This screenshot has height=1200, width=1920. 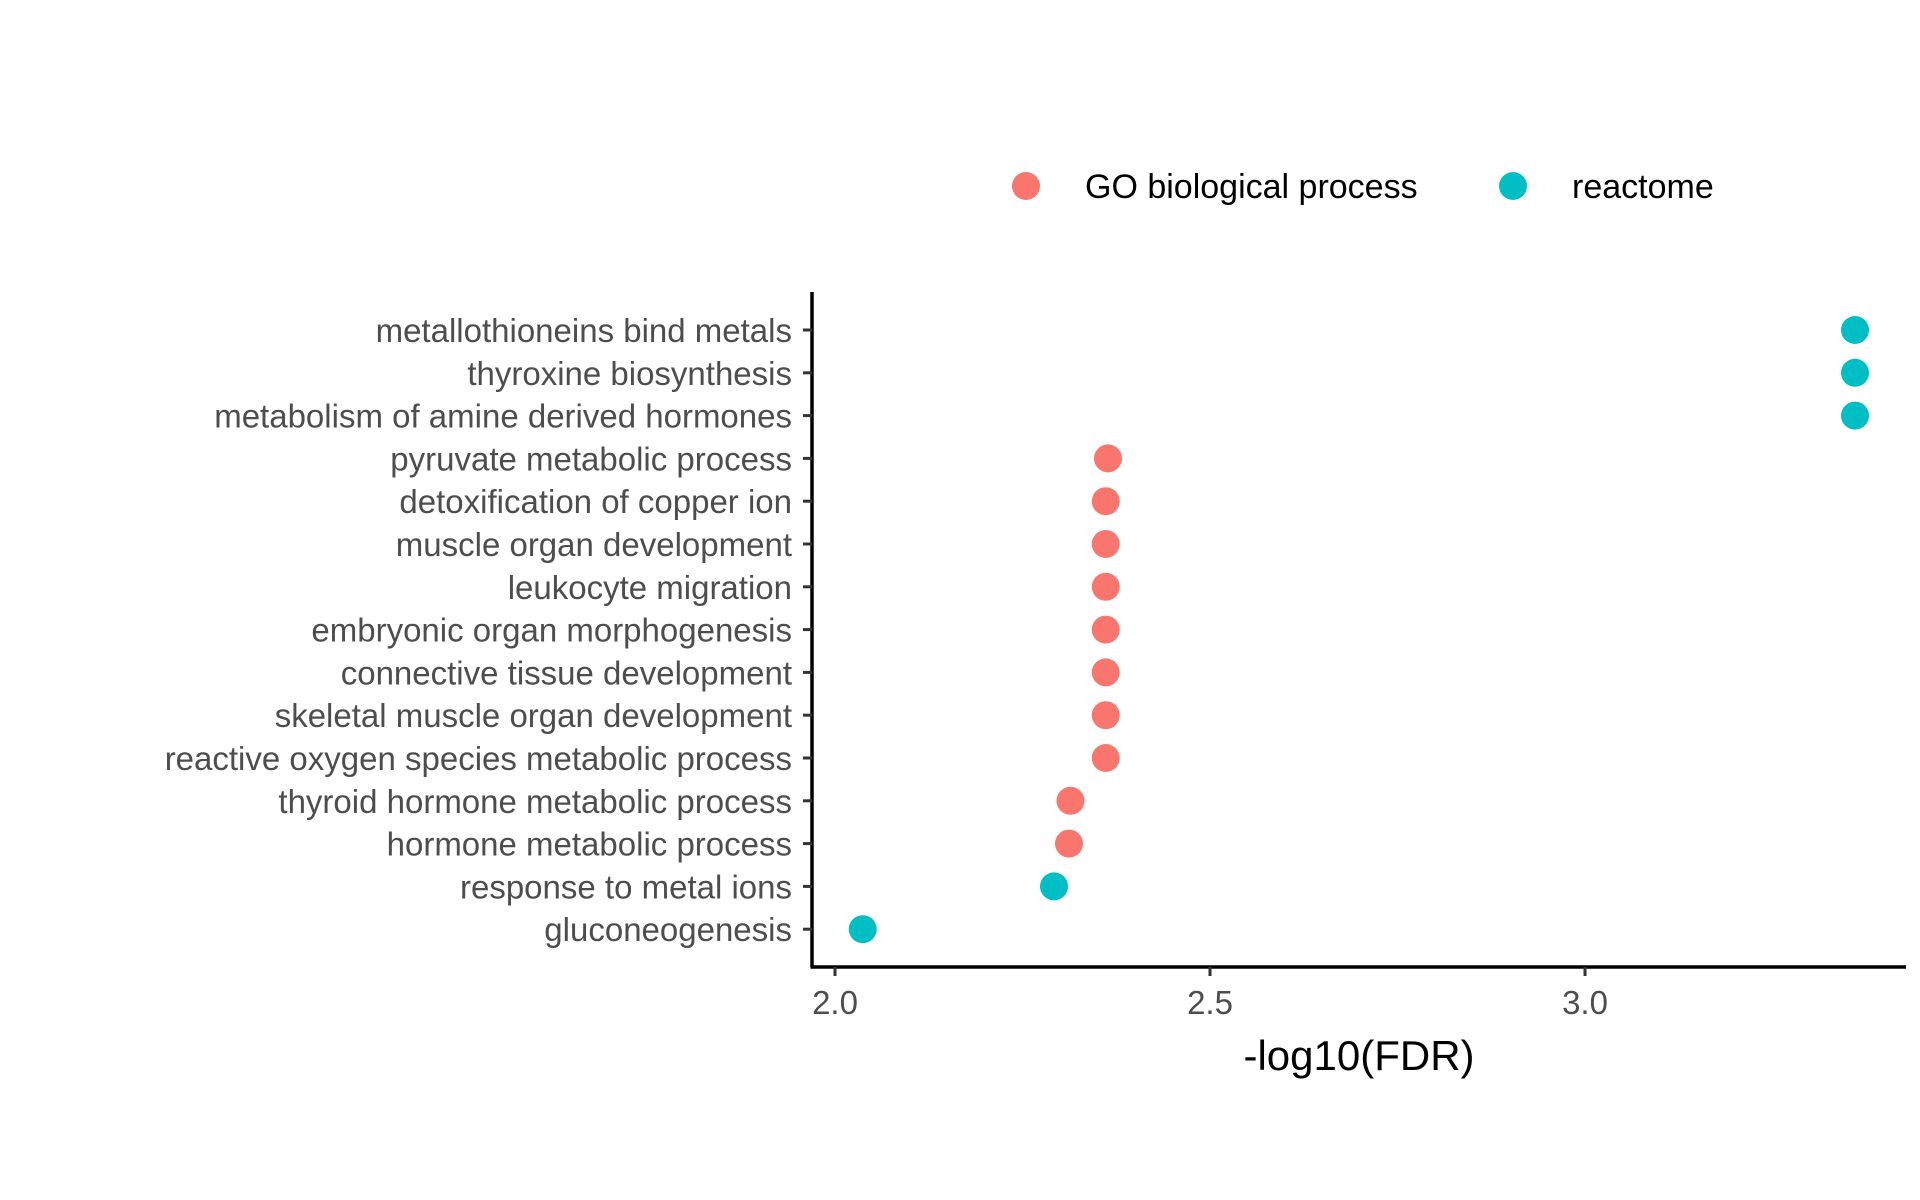 What do you see at coordinates (1105, 544) in the screenshot?
I see `point-muscle-organ-development` at bounding box center [1105, 544].